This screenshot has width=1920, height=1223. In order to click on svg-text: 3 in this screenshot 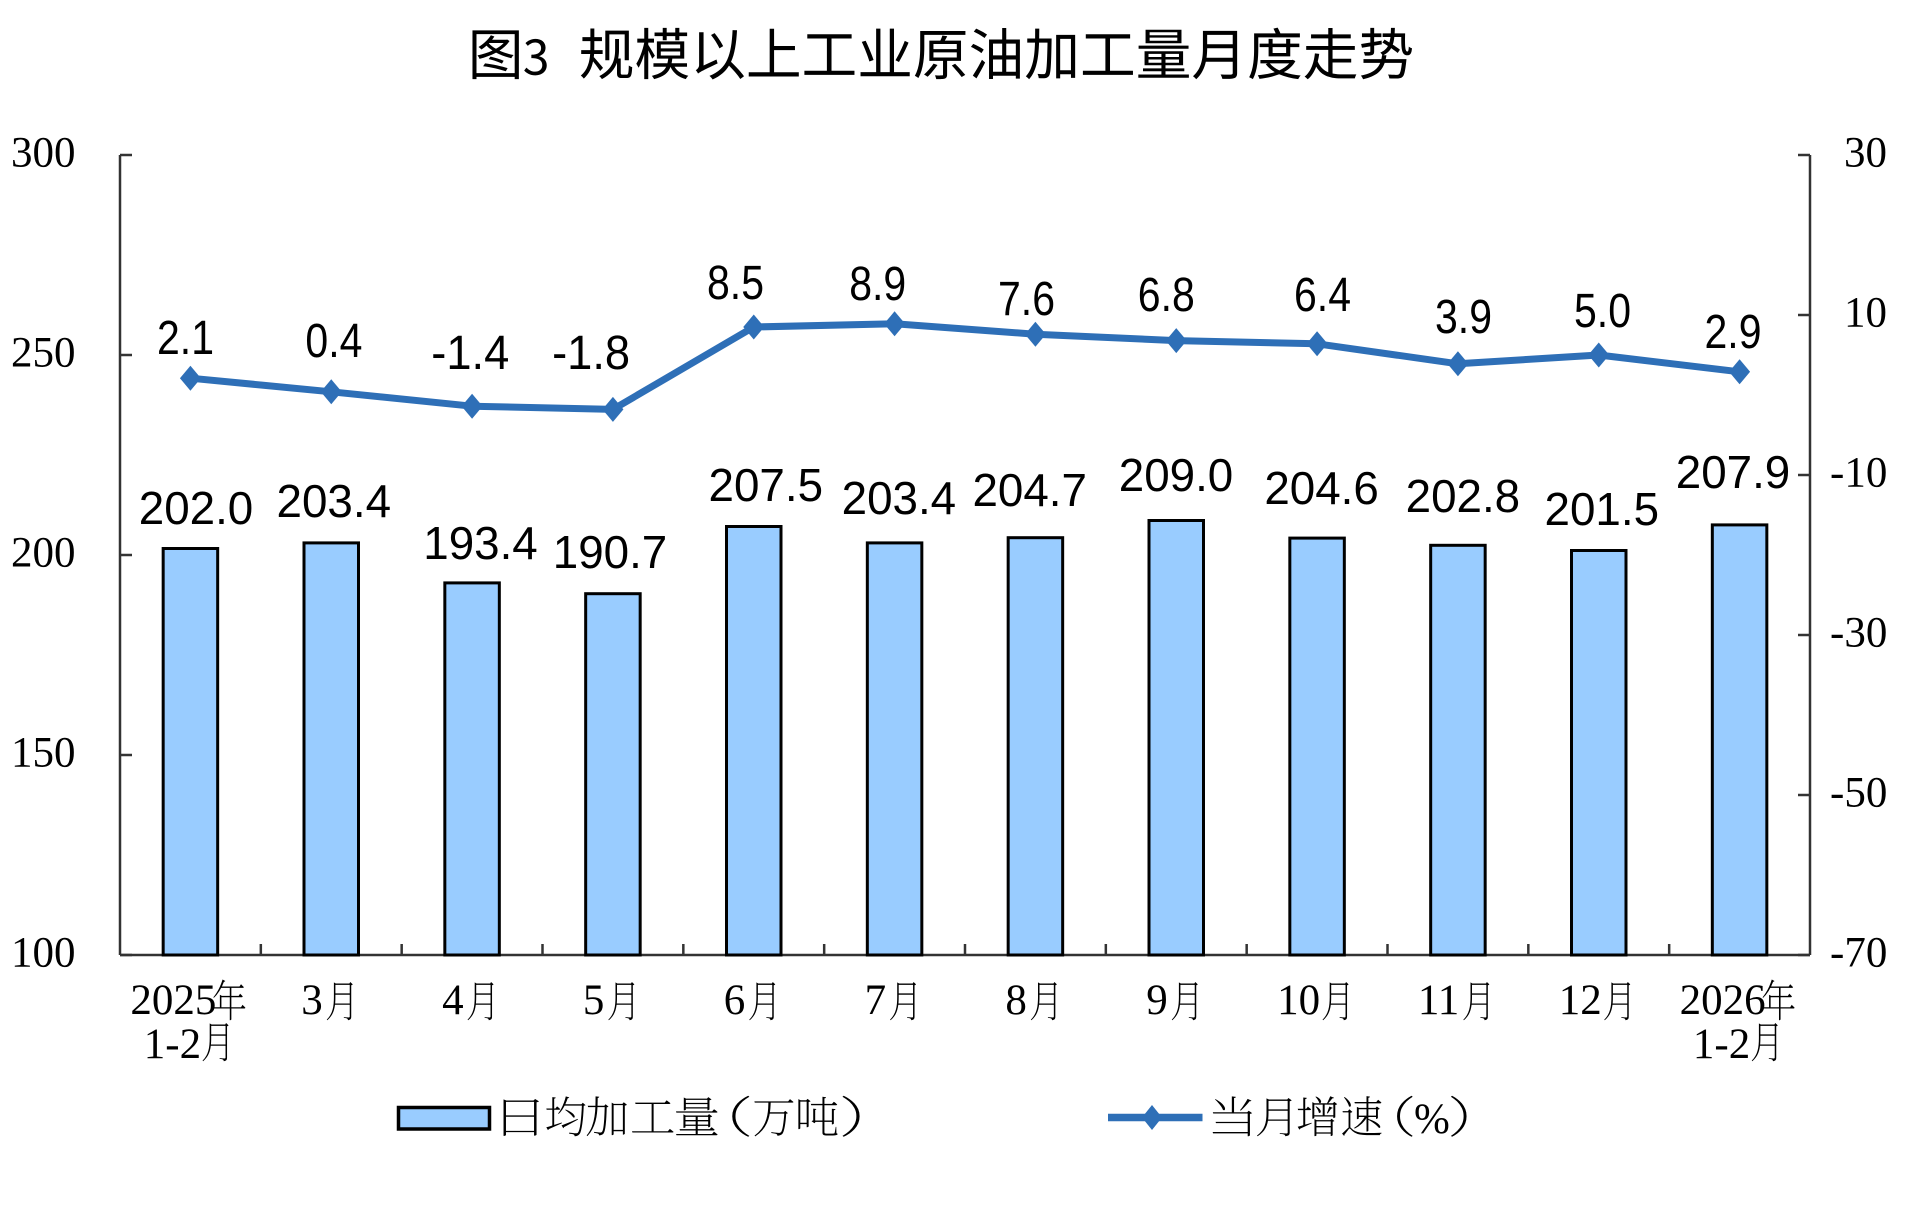, I will do `click(312, 1000)`.